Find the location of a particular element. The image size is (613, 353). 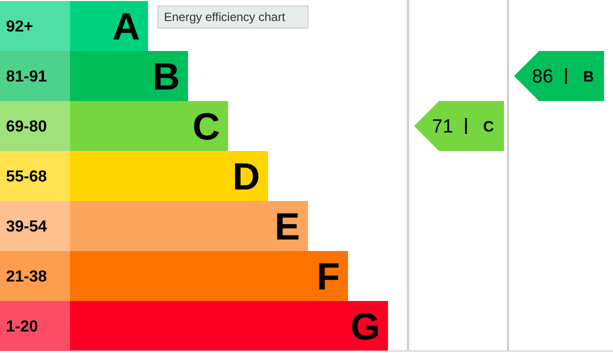

text: 21-38 is located at coordinates (26, 277).